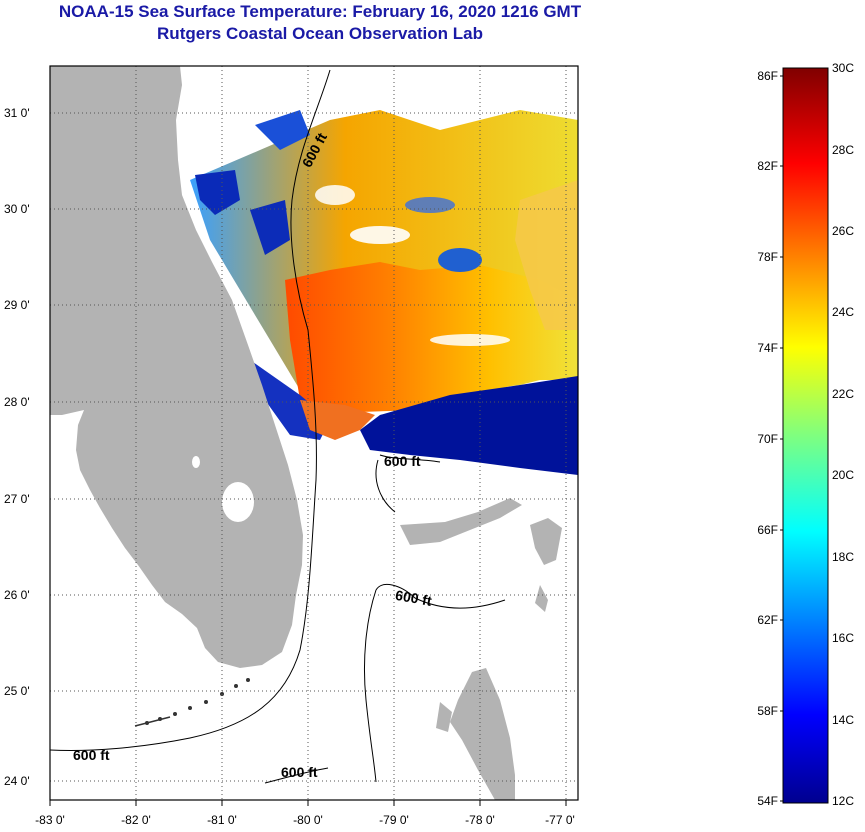  I want to click on c-label: 22C, so click(843, 394).